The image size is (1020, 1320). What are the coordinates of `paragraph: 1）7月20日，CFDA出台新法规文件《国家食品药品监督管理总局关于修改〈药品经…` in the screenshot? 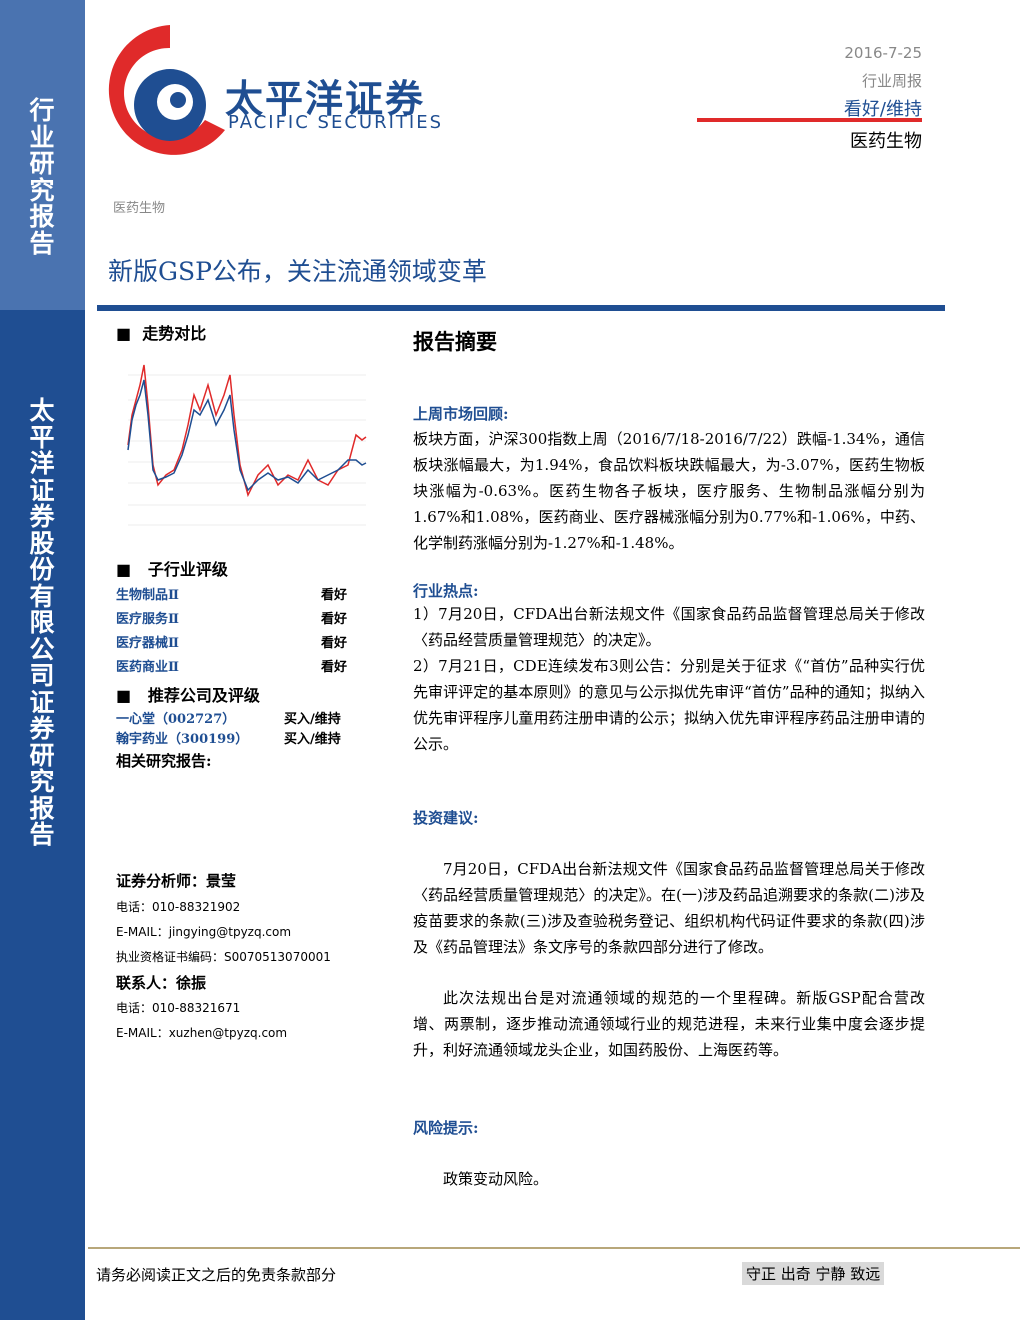 It's located at (669, 627).